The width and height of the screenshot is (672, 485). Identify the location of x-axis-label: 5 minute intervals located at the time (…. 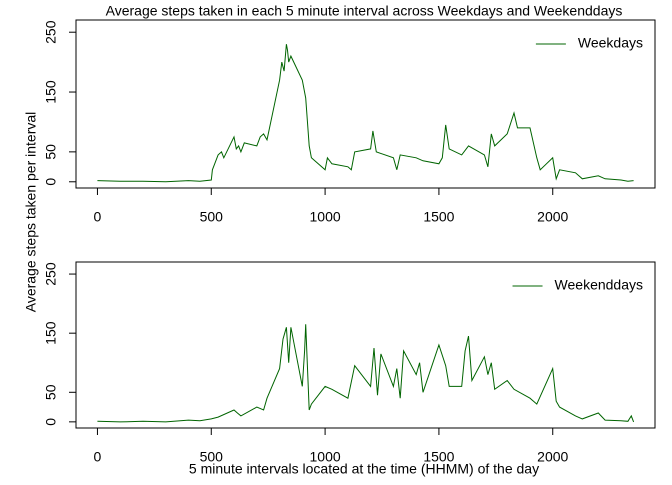
(364, 469).